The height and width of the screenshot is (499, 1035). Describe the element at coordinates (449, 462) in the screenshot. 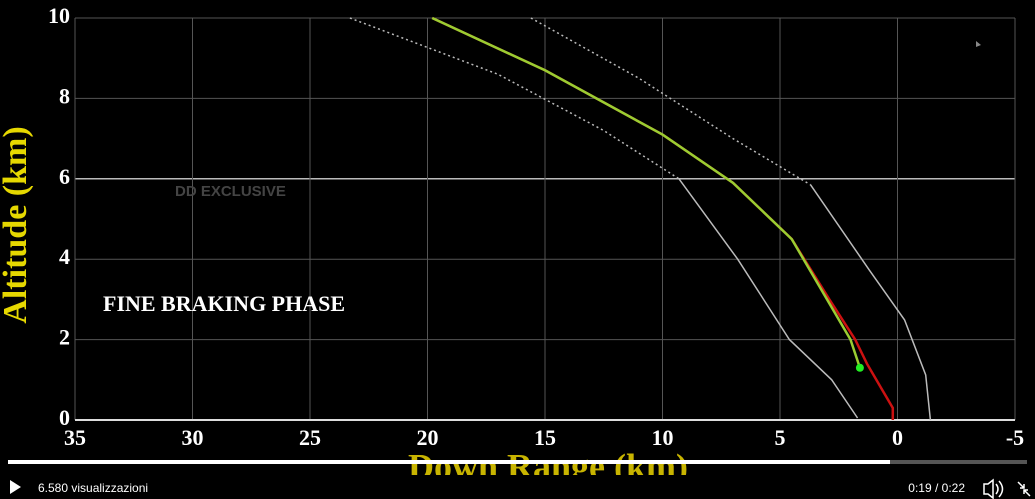

I see `progress-fill` at that location.